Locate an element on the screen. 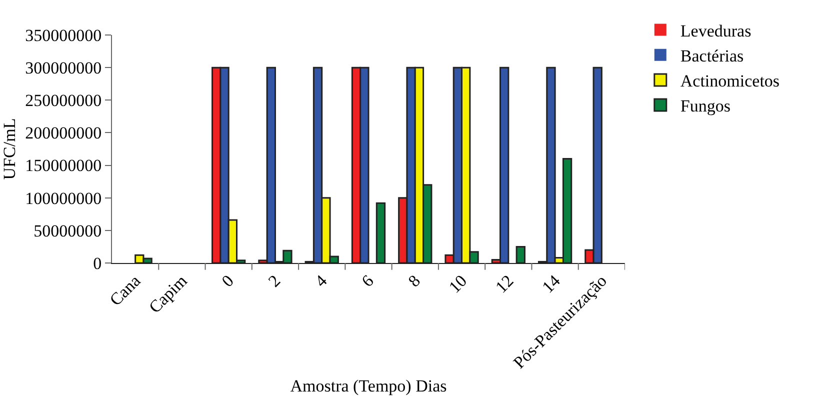 This screenshot has height=409, width=815. y-tick-label: 300000000 is located at coordinates (63, 68).